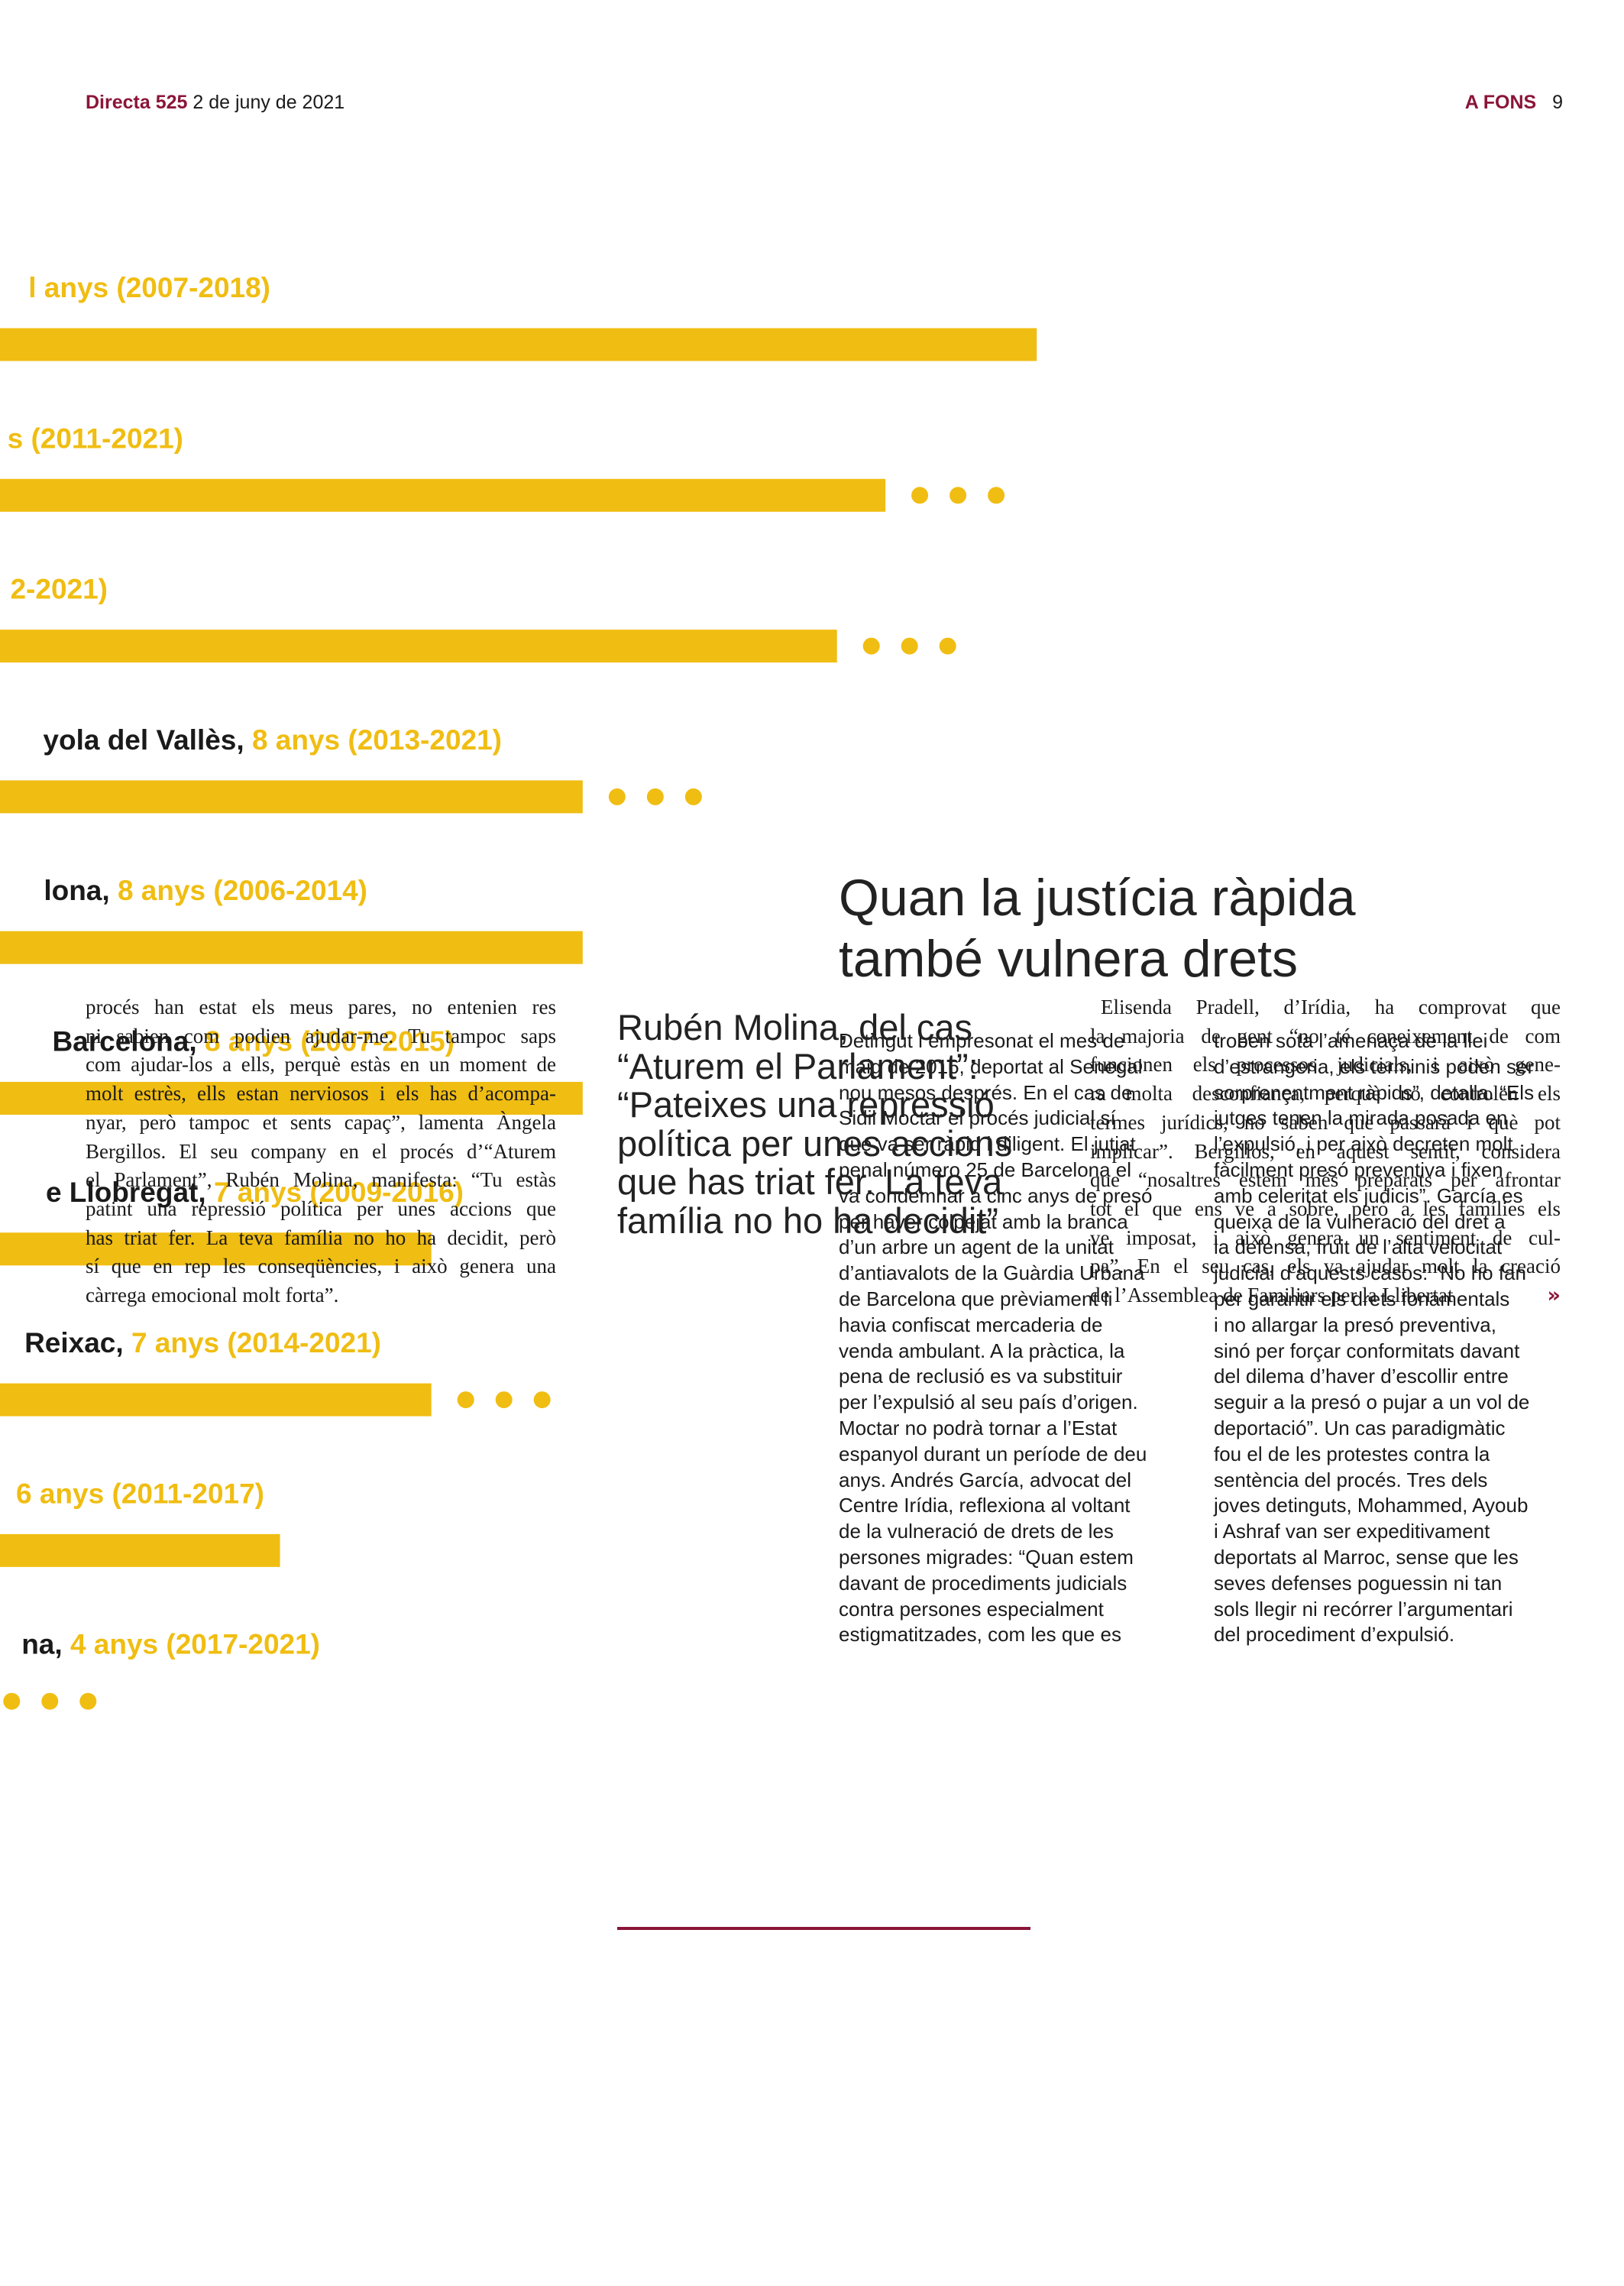 The image size is (1624, 2286). I want to click on text-line: sols llegir ni recórrer l’argumentari, so click(1363, 1609).